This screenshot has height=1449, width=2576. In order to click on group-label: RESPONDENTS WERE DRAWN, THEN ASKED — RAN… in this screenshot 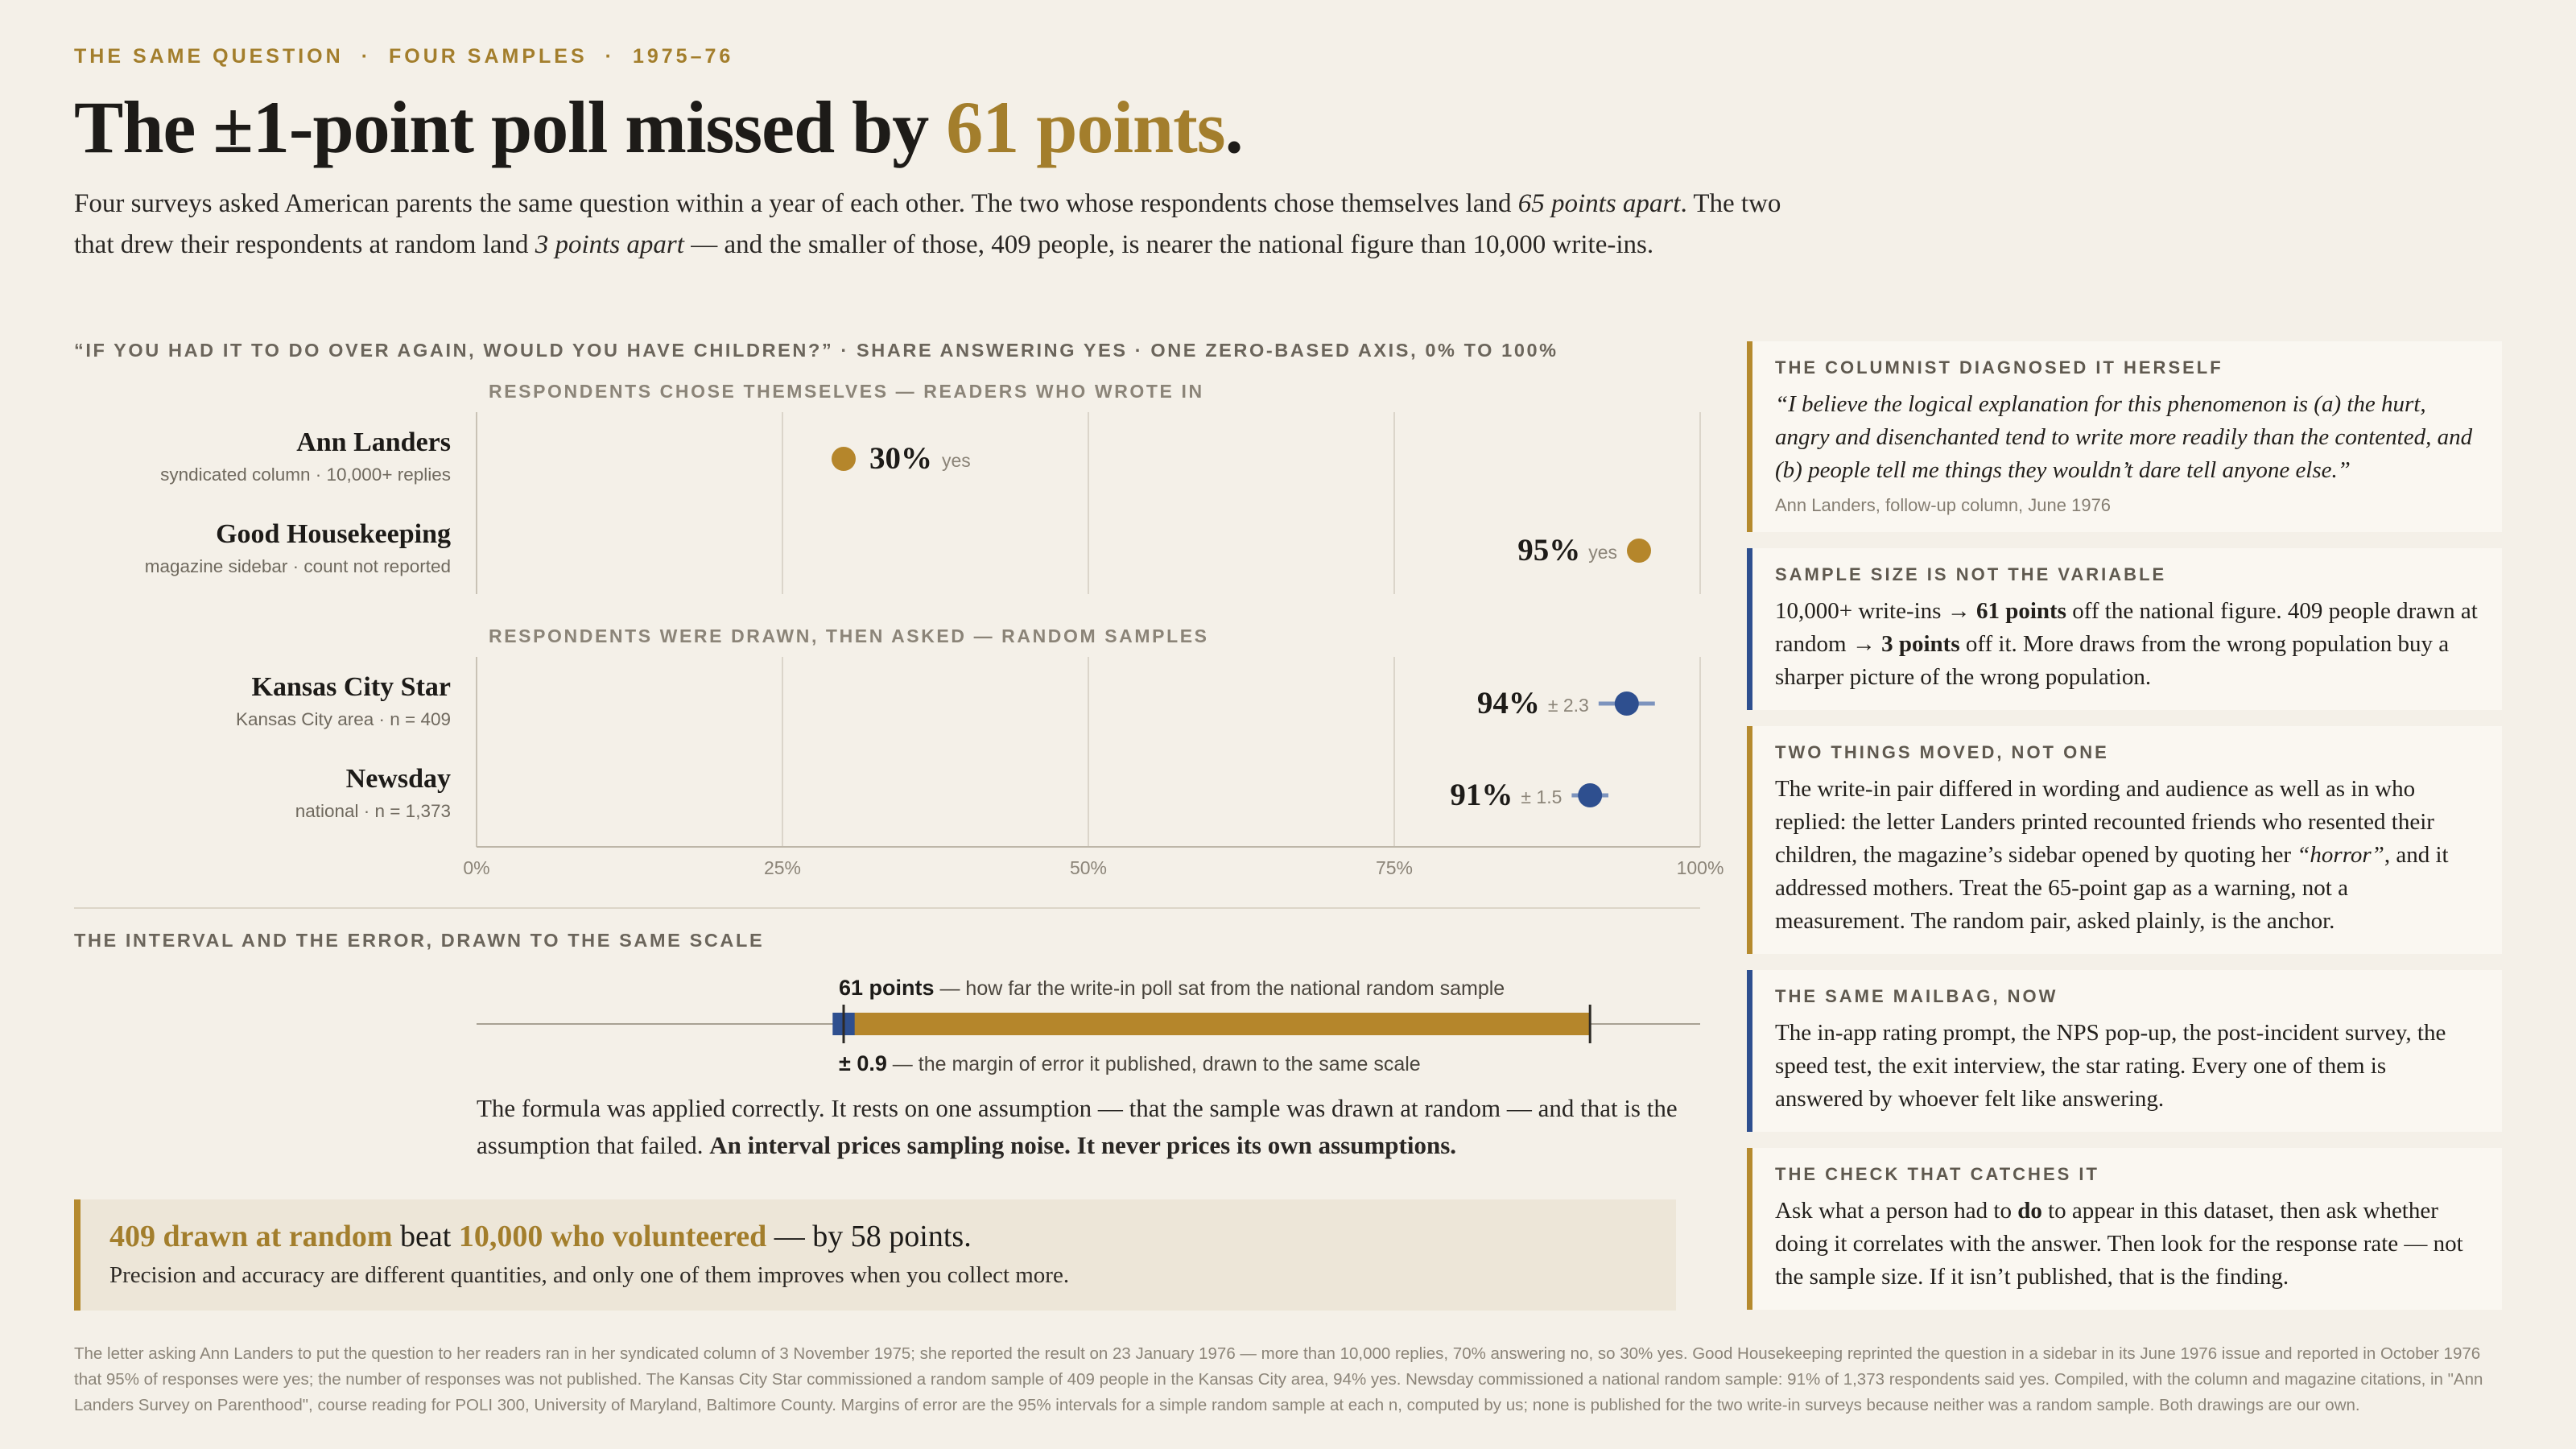, I will do `click(849, 635)`.